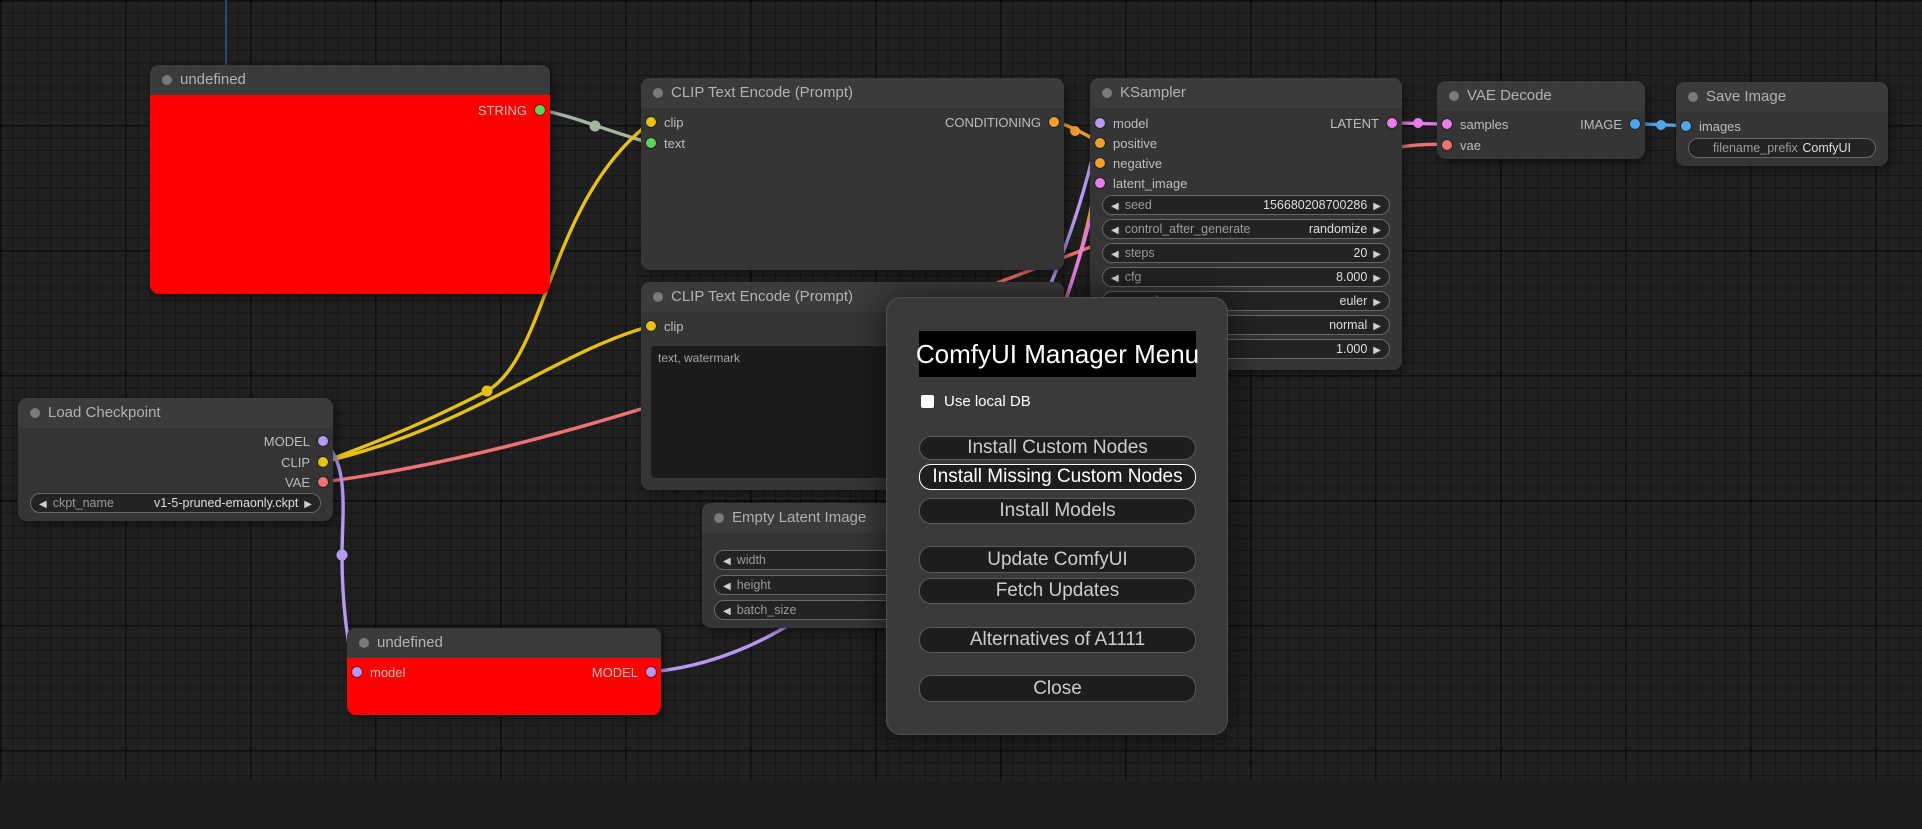 The width and height of the screenshot is (1922, 829). Describe the element at coordinates (540, 110) in the screenshot. I see `string-port-dot` at that location.